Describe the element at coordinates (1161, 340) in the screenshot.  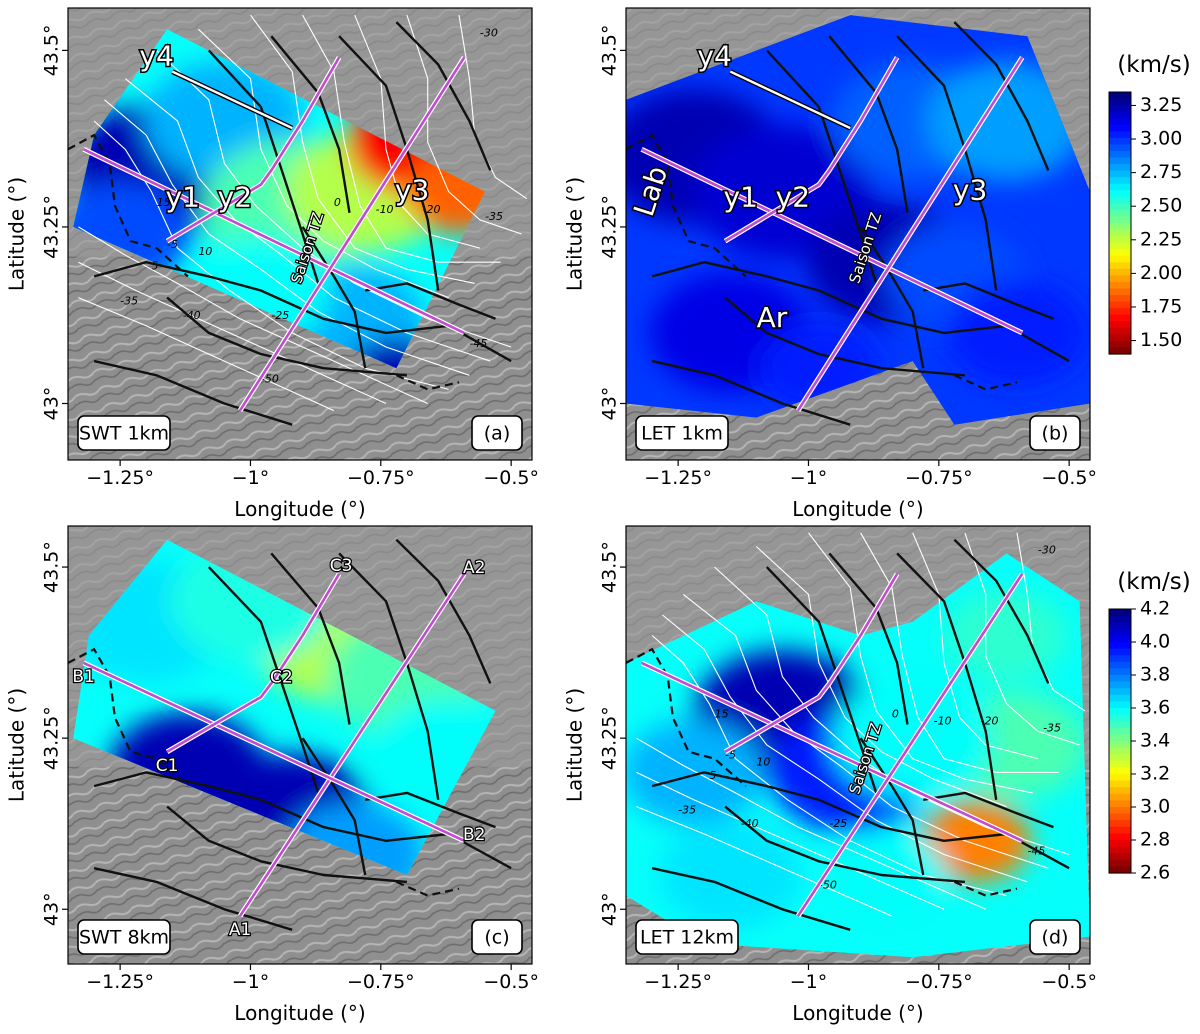
I see `colorbar-tick-label: 1.50` at that location.